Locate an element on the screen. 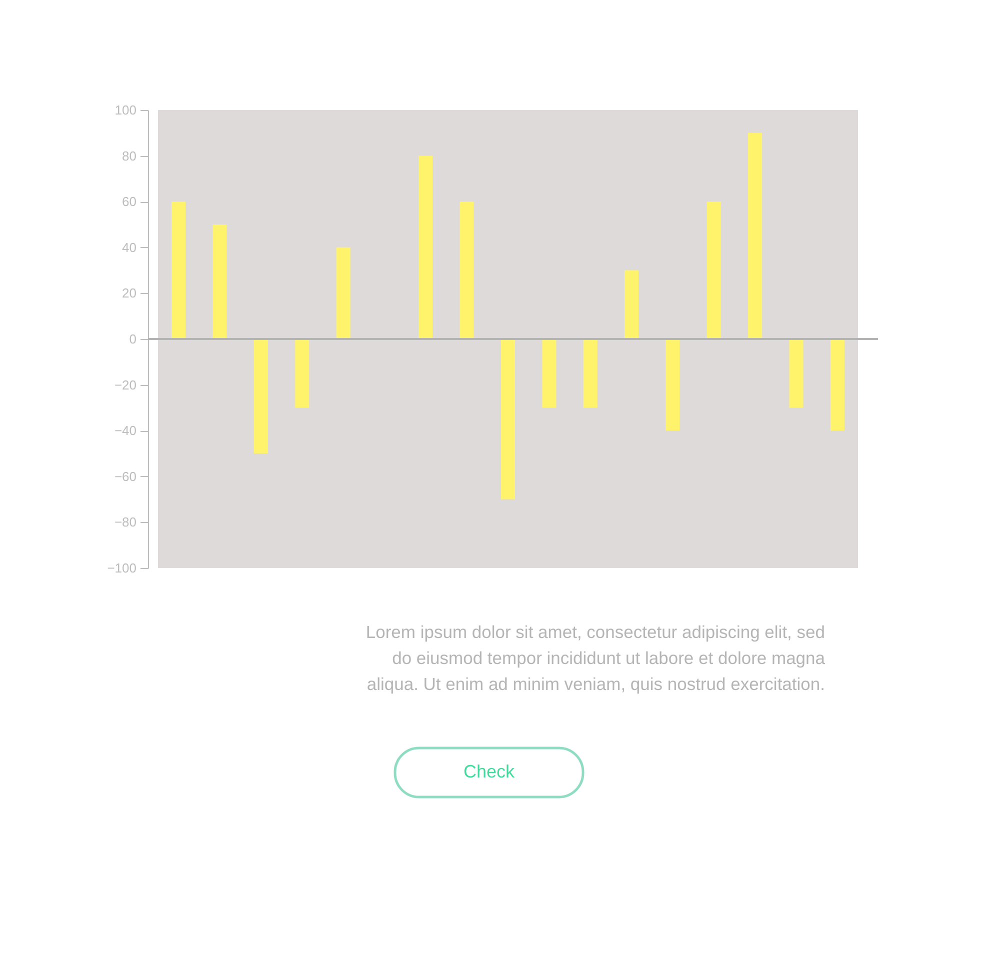 The height and width of the screenshot is (969, 1000). y-tick-label: −100 is located at coordinates (121, 568).